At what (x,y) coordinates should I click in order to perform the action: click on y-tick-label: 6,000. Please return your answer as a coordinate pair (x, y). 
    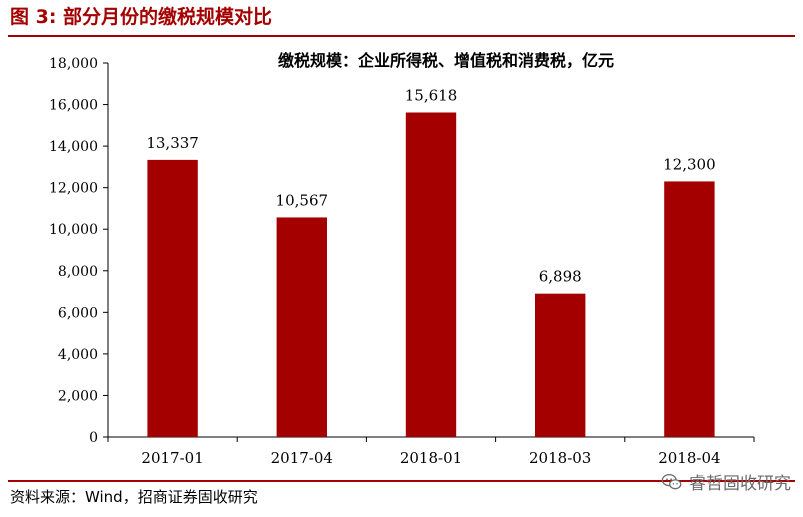
    Looking at the image, I should click on (78, 313).